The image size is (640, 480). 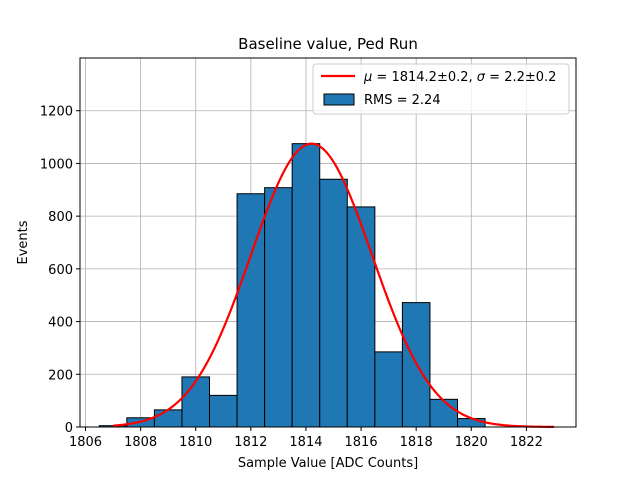 I want to click on y-tick-label: 600, so click(x=60, y=270).